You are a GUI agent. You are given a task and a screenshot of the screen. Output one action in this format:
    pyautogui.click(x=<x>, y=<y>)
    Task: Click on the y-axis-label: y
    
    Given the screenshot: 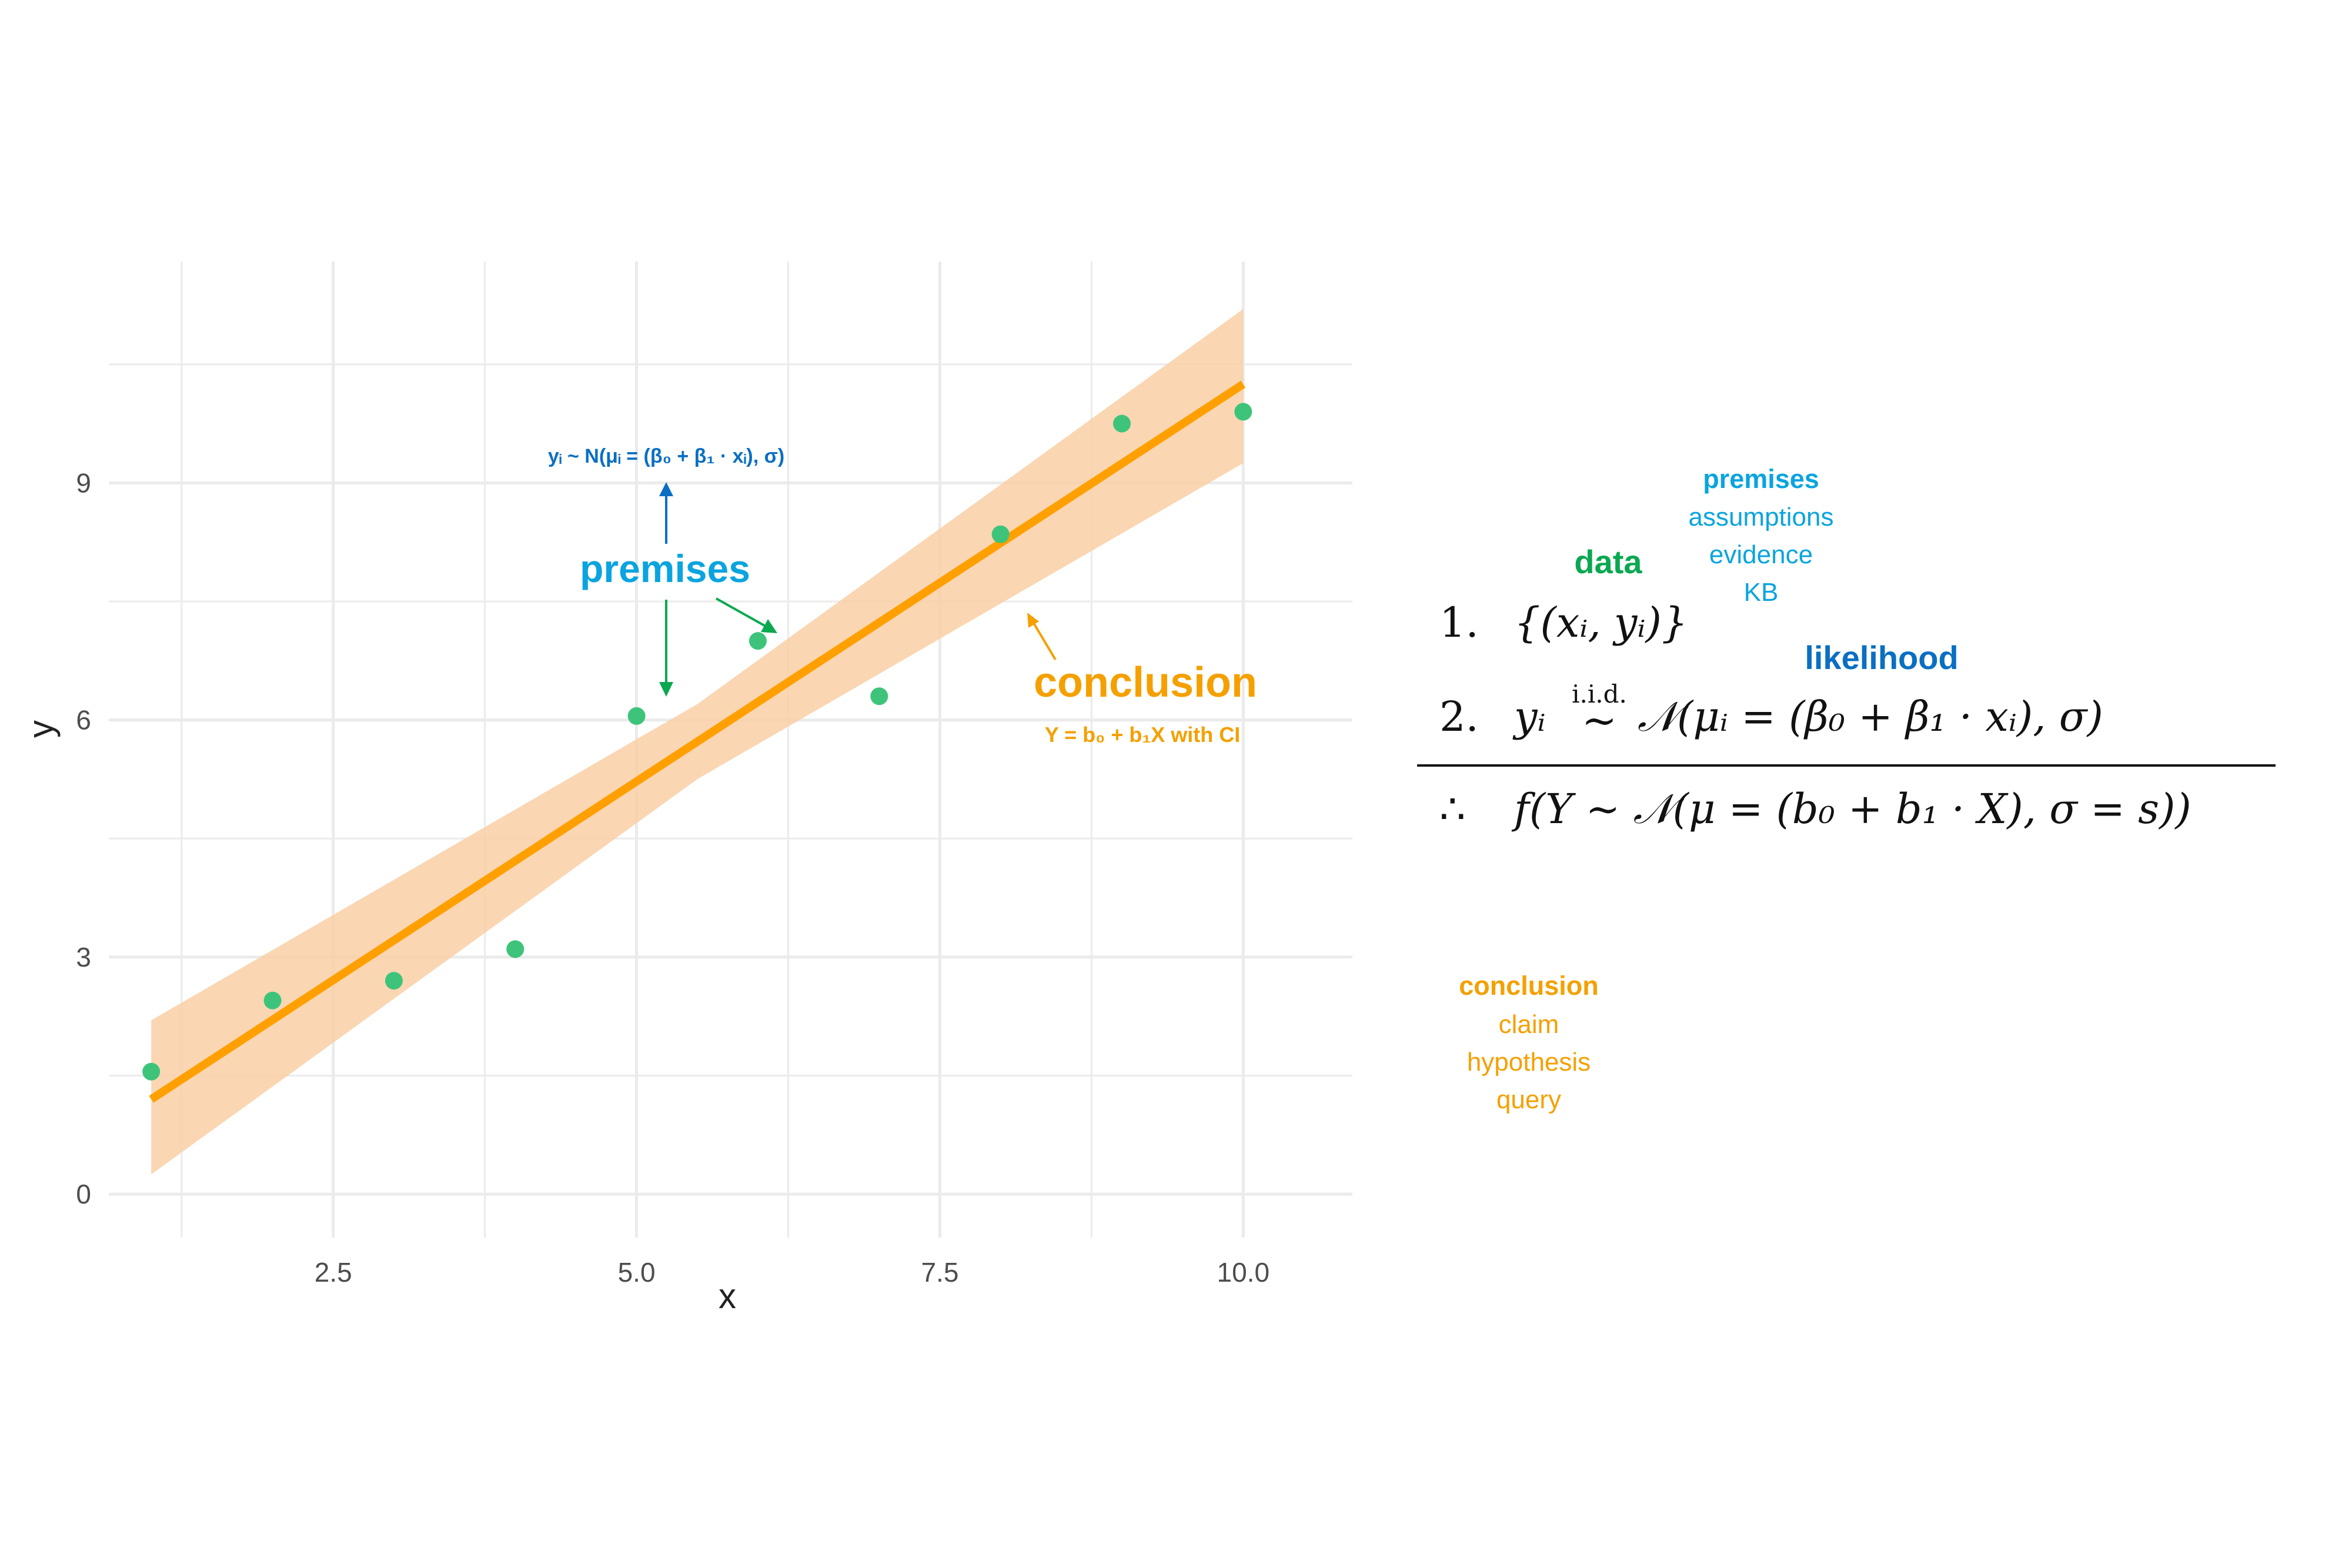 What is the action you would take?
    pyautogui.click(x=41, y=729)
    